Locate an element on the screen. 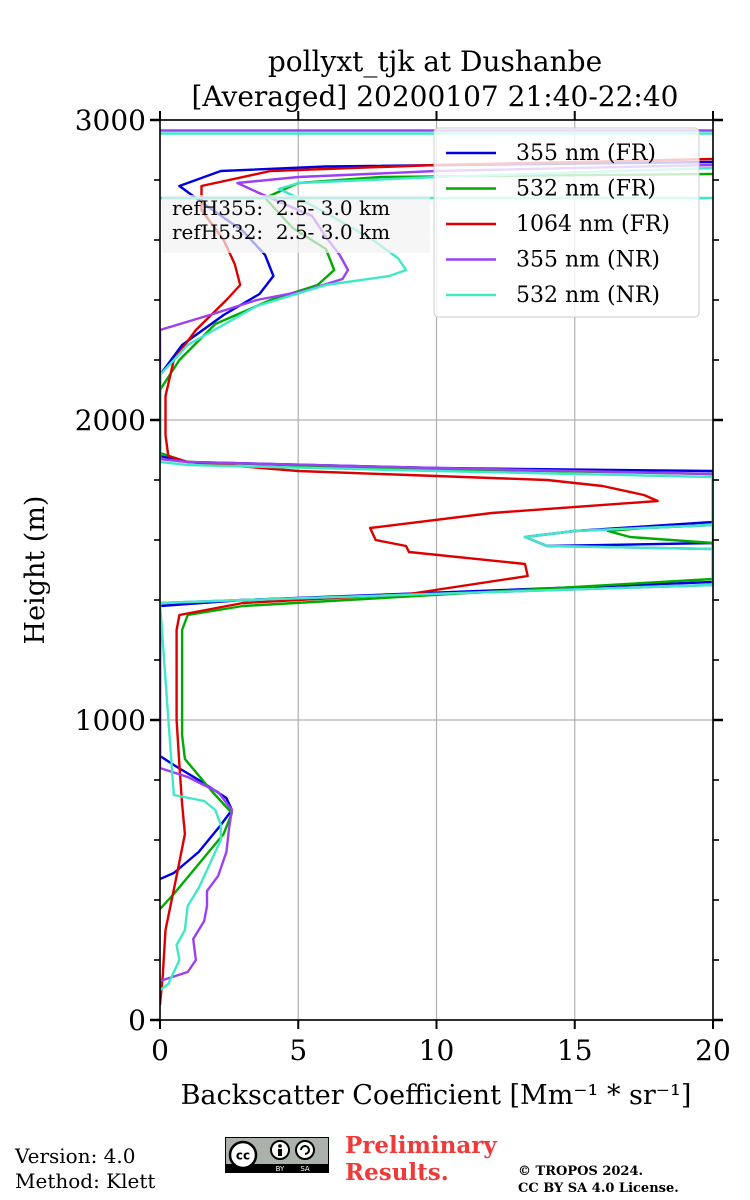 This screenshot has height=1200, width=750. cc-by-sa-license-badge: cc BY SA is located at coordinates (277, 1155).